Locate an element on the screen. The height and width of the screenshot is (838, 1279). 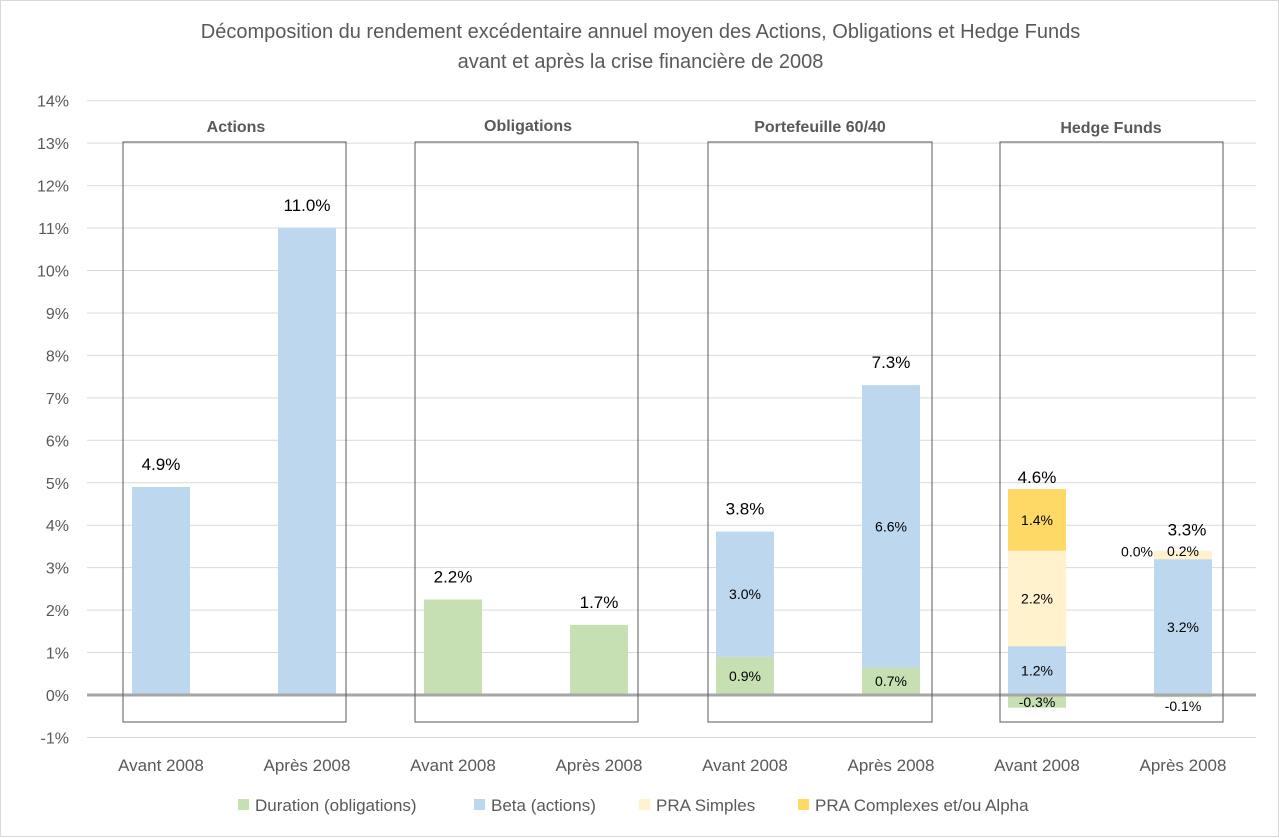
y-tick-label: 7% is located at coordinates (57, 399).